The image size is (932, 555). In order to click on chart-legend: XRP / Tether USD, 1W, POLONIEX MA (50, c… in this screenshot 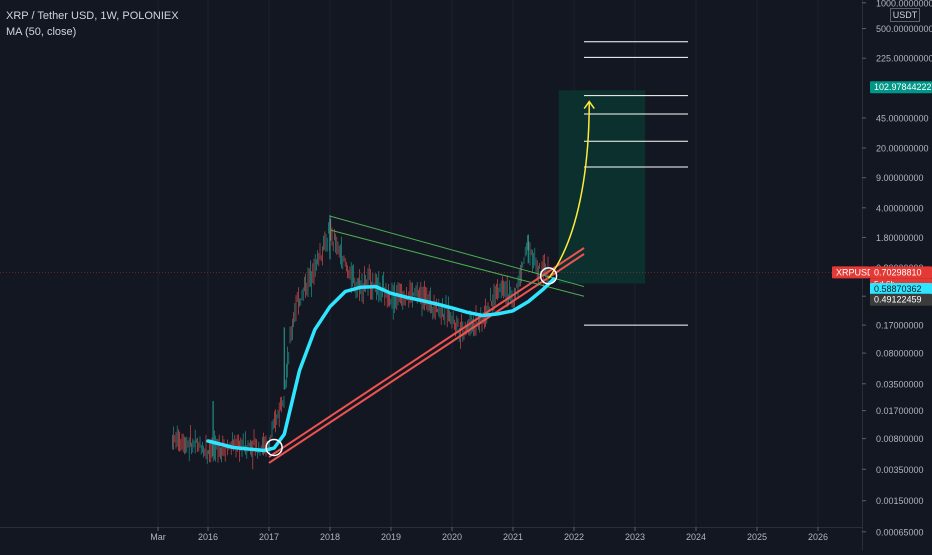, I will do `click(92, 24)`.